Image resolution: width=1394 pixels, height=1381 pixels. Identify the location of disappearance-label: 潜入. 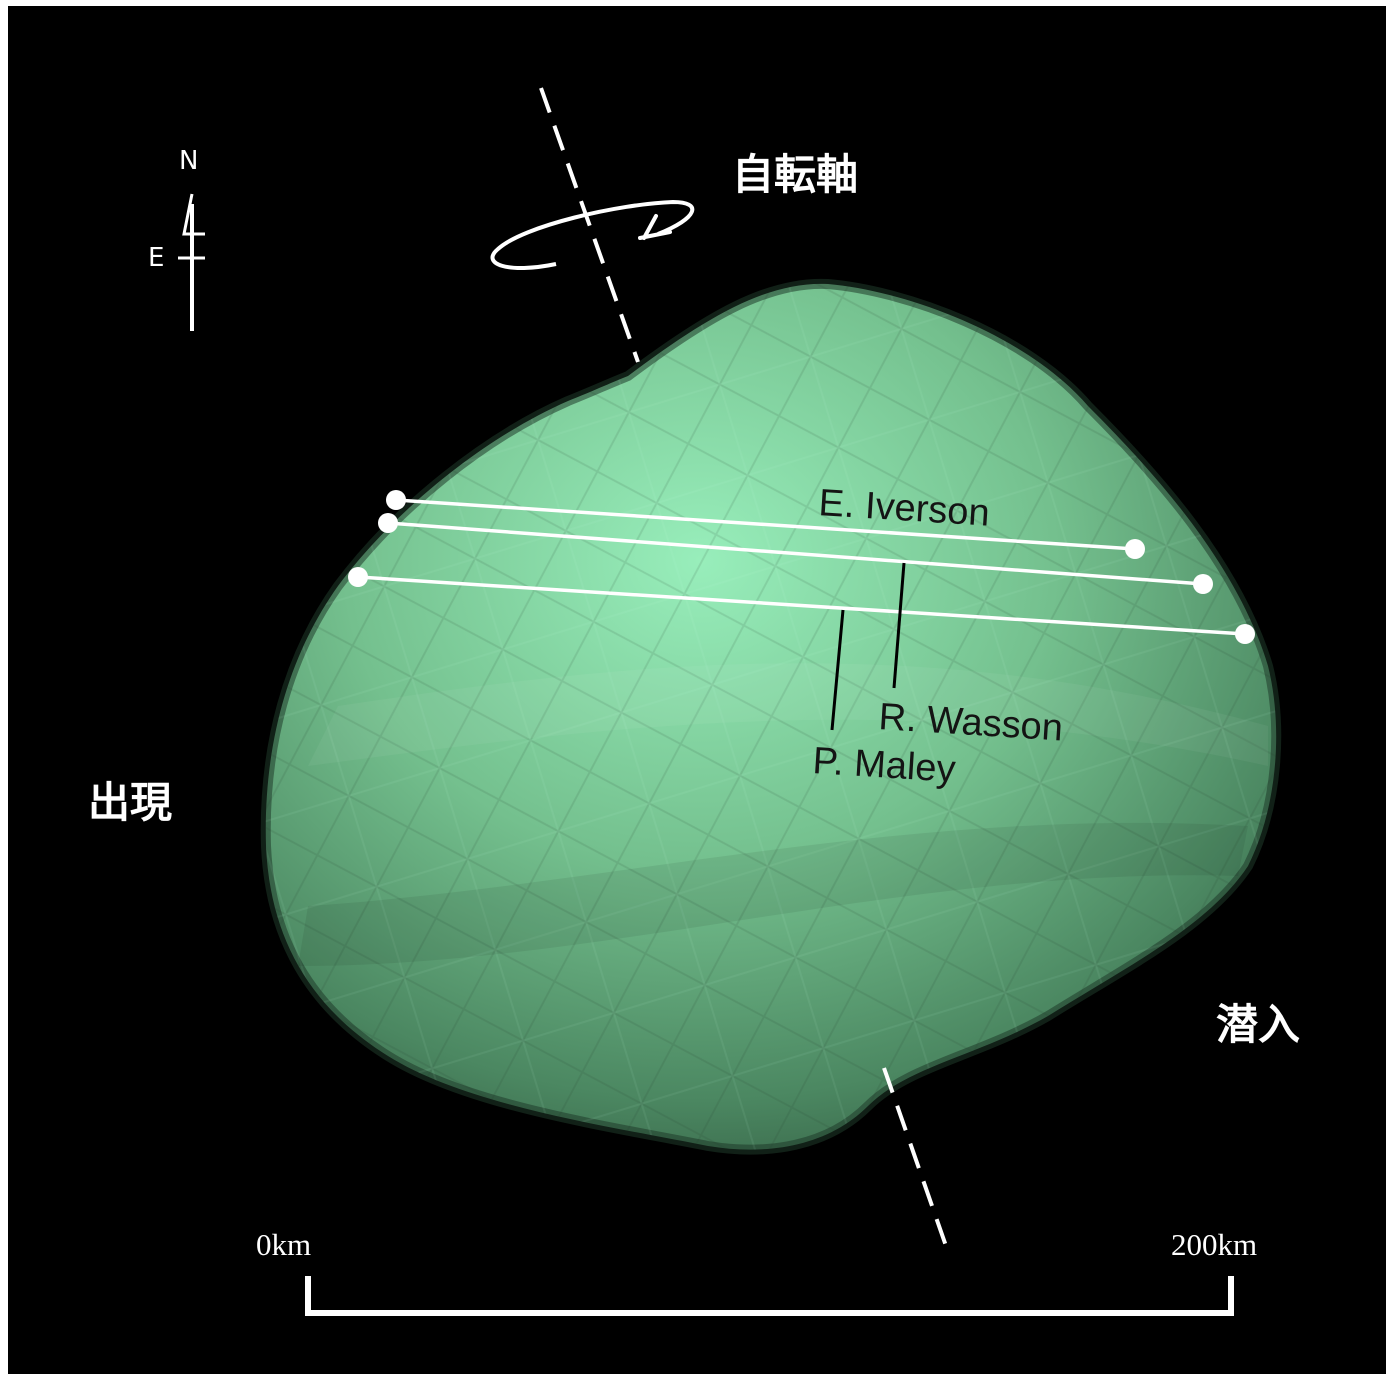
(1258, 1024).